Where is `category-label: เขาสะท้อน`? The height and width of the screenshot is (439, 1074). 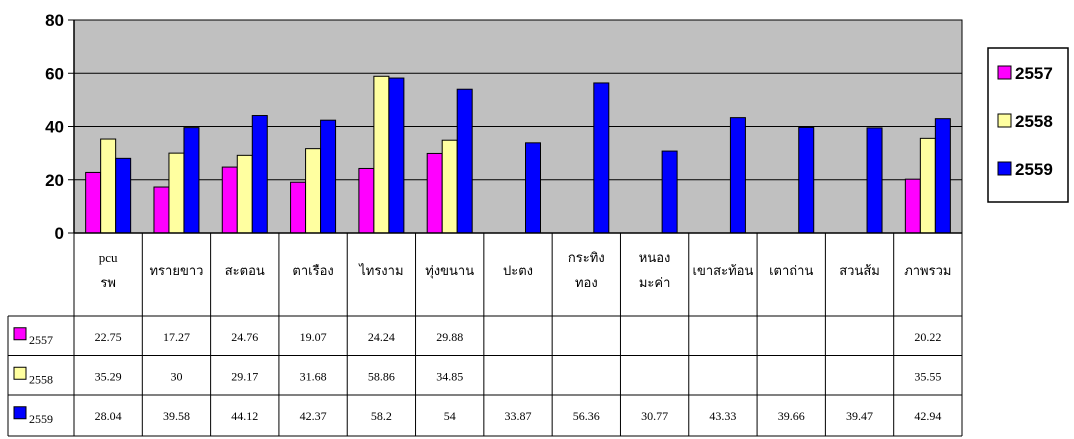
category-label: เขาสะท้อน is located at coordinates (723, 270).